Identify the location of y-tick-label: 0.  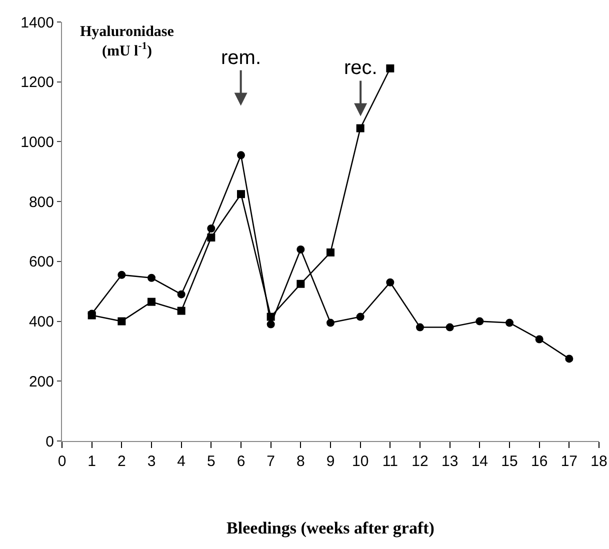
(50, 441).